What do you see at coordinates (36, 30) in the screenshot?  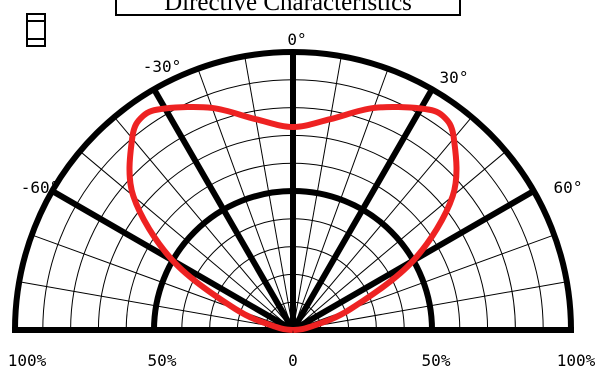 I see `led-package-icon` at bounding box center [36, 30].